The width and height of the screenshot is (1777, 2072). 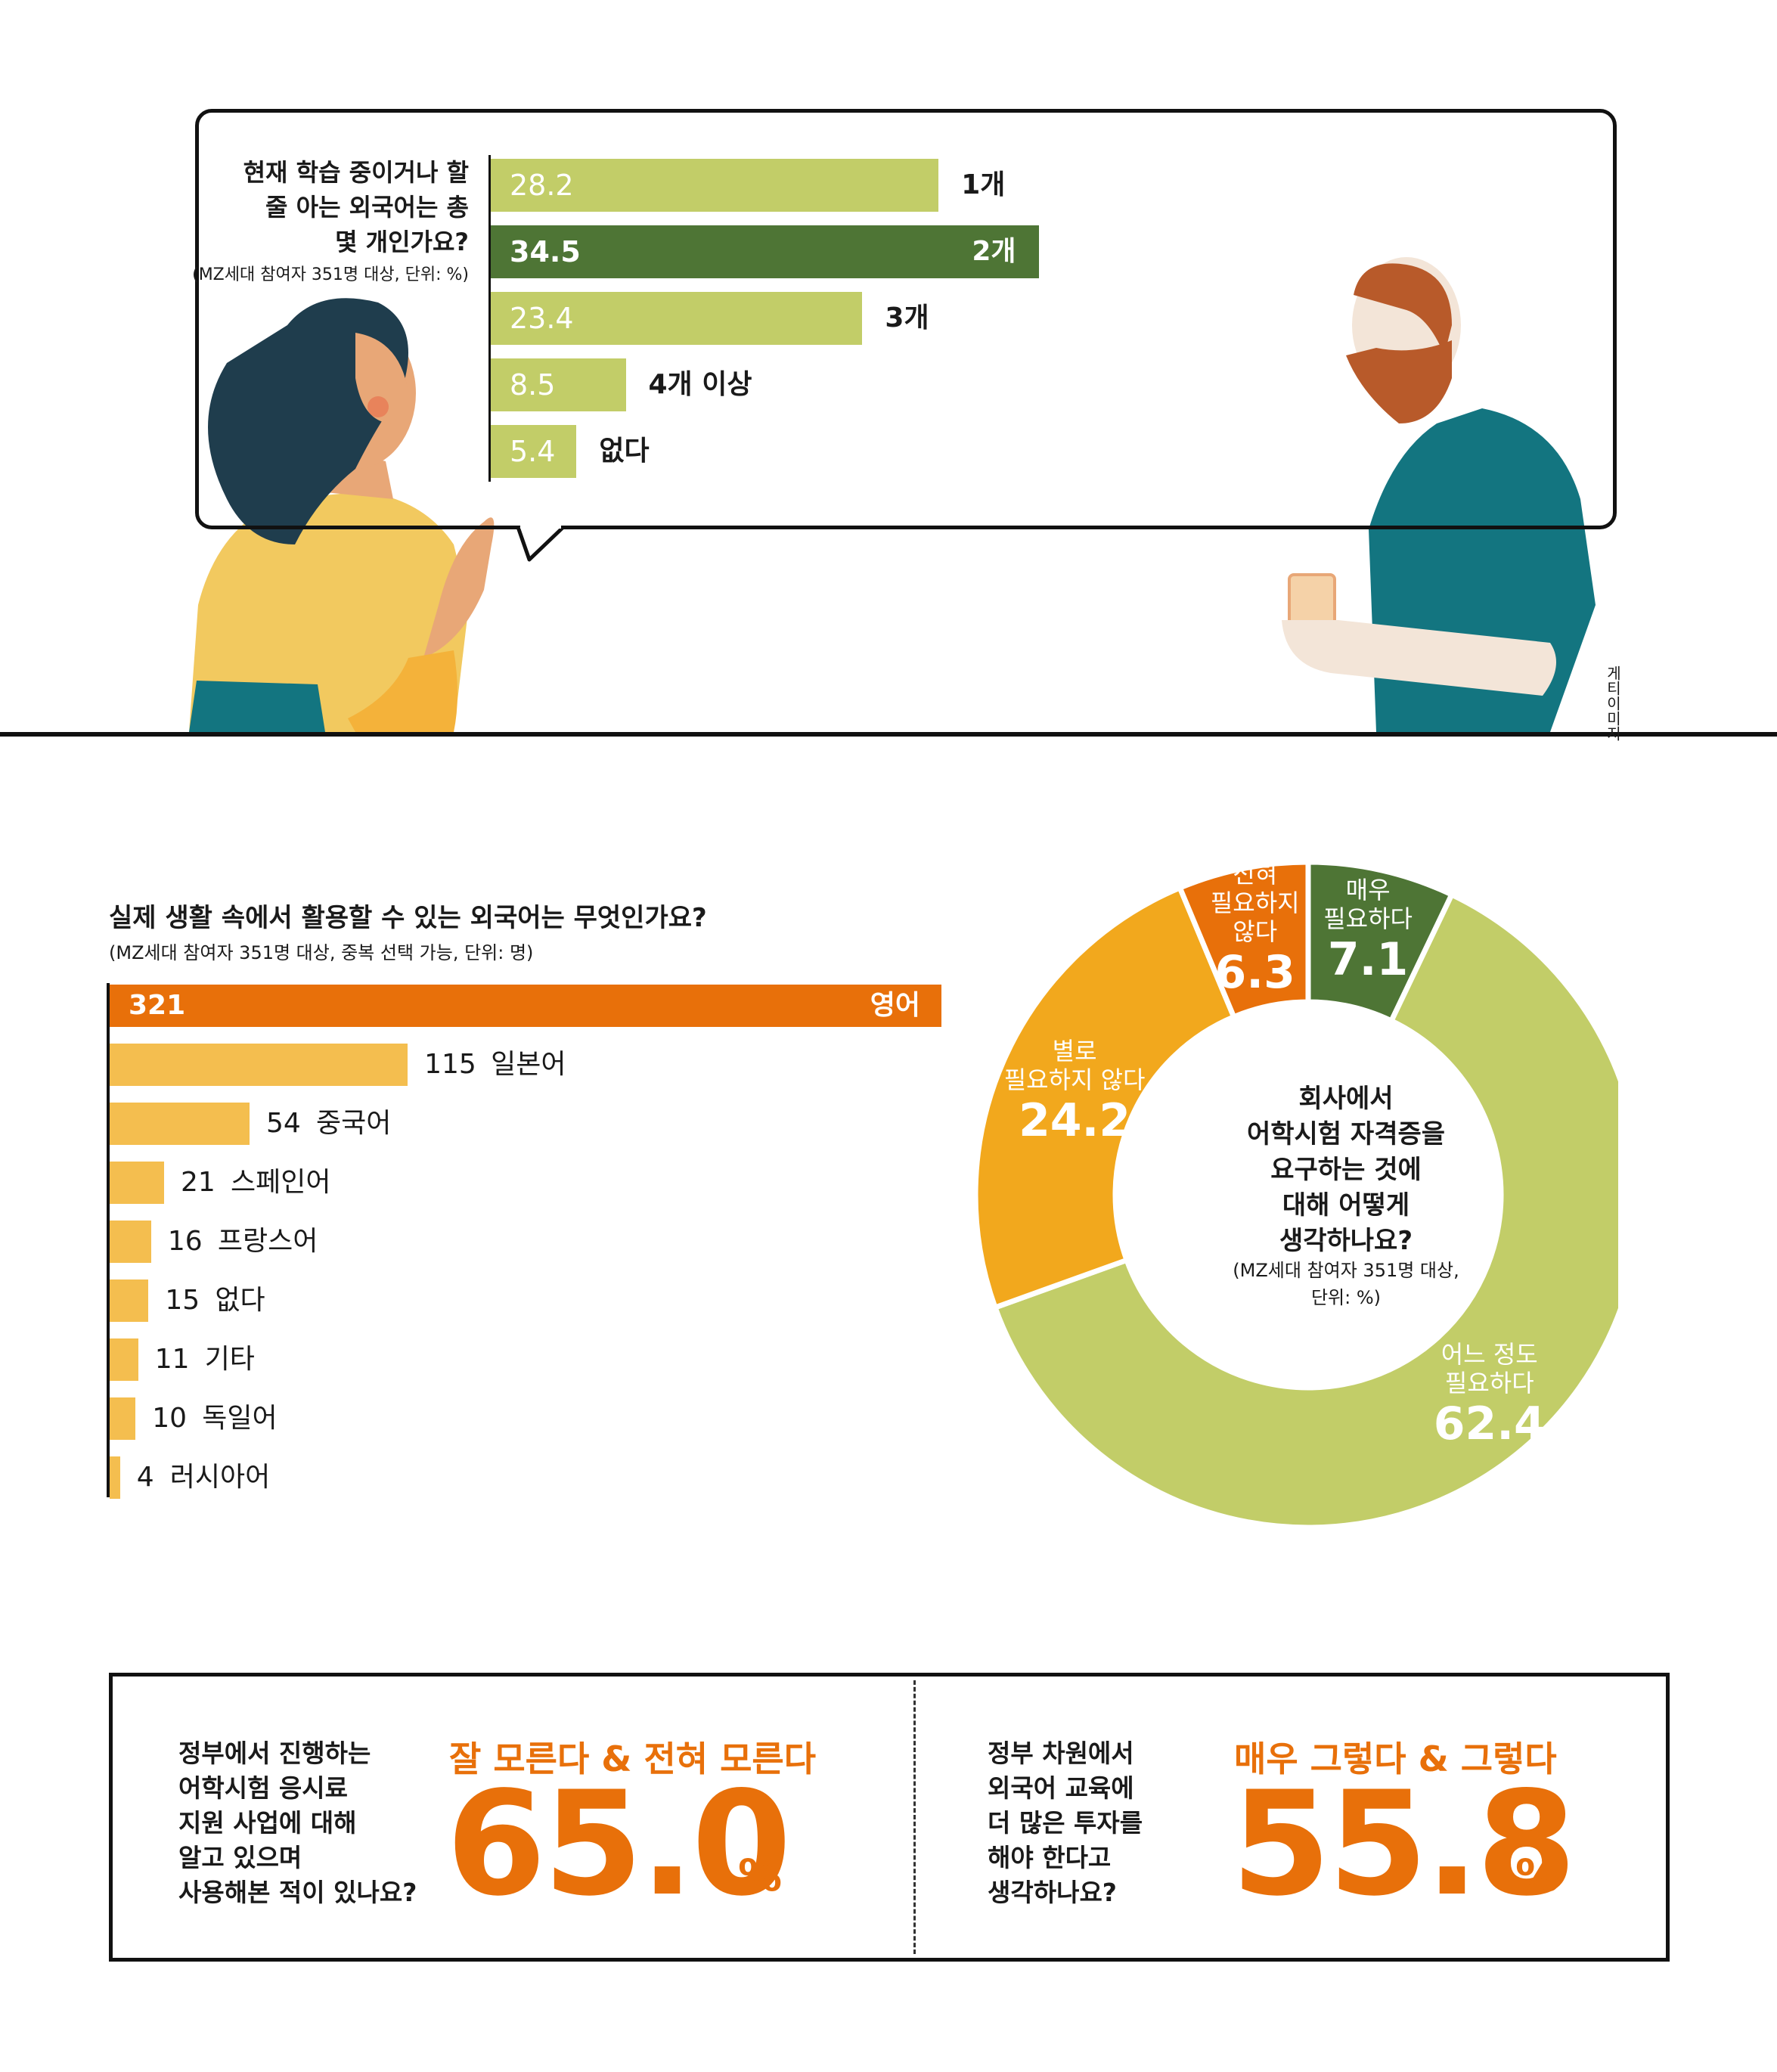 What do you see at coordinates (540, 542) in the screenshot?
I see `speech-bubble-tail` at bounding box center [540, 542].